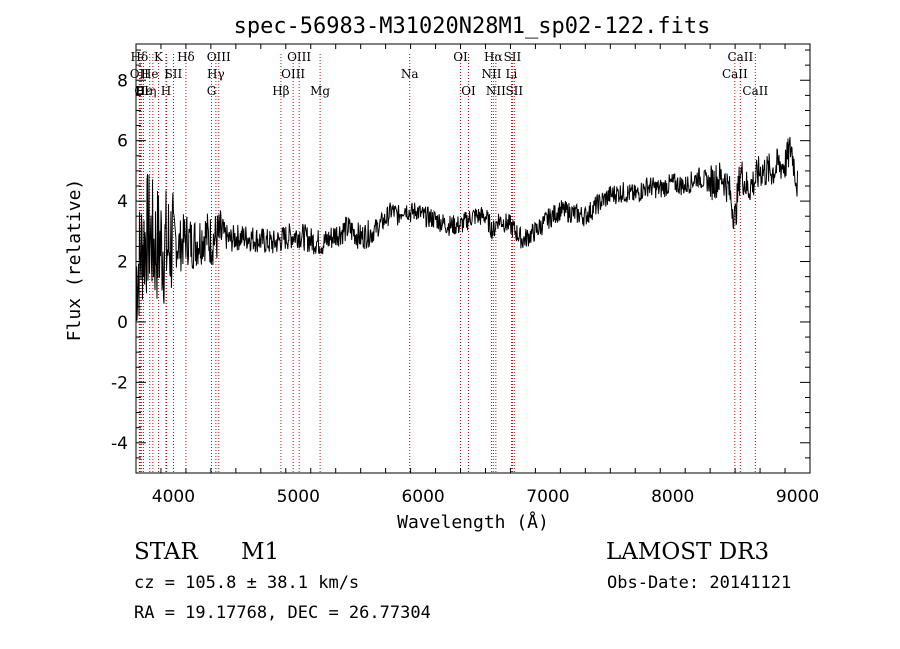  I want to click on line-label: Hε, so click(143, 91).